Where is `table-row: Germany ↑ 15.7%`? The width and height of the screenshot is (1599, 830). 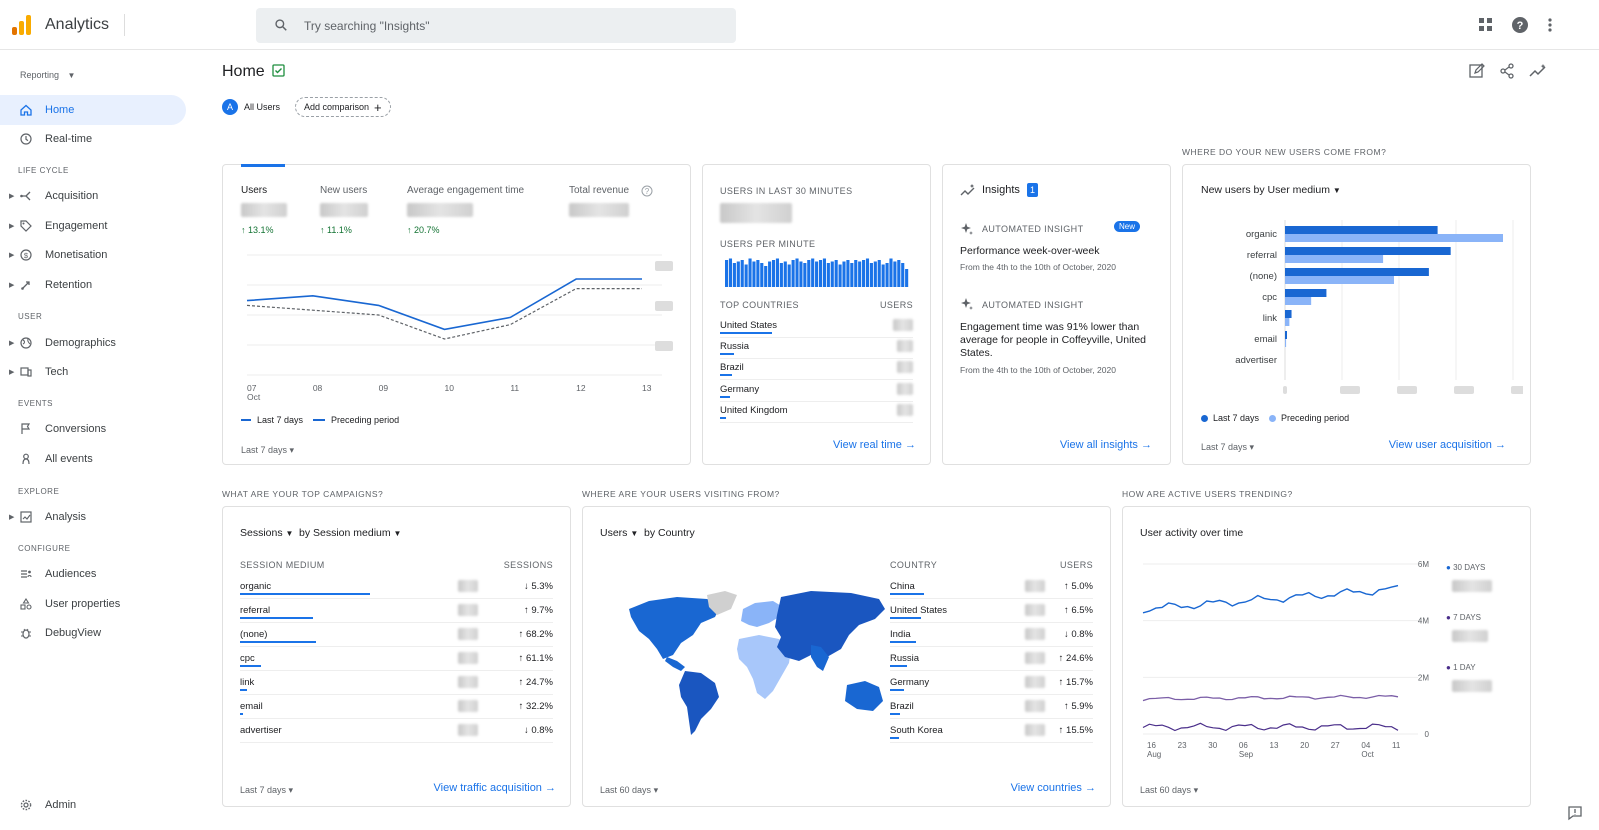
table-row: Germany ↑ 15.7% is located at coordinates (991, 683).